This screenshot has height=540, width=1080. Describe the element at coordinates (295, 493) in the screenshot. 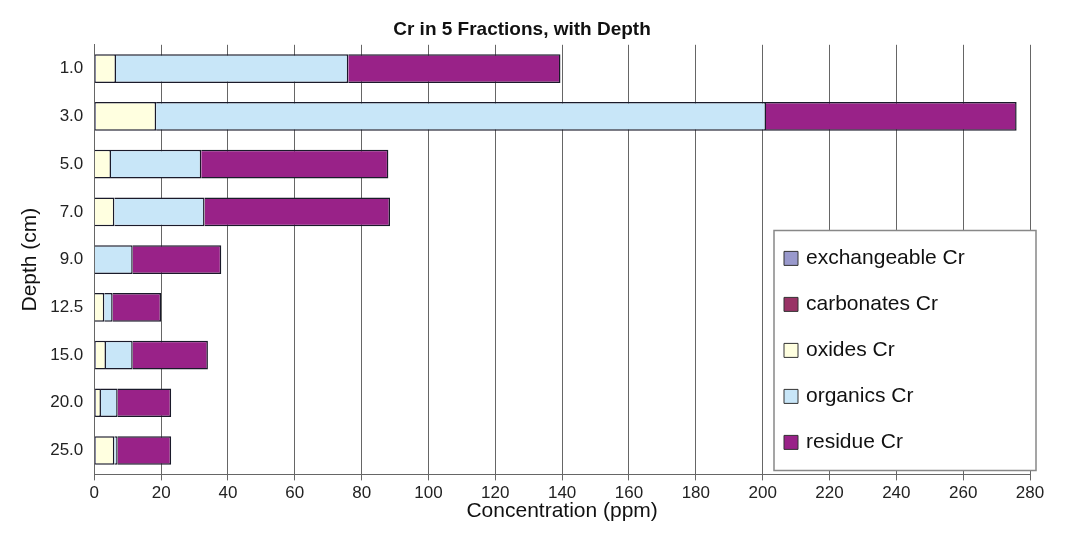

I see `x-tick-label: 60` at that location.